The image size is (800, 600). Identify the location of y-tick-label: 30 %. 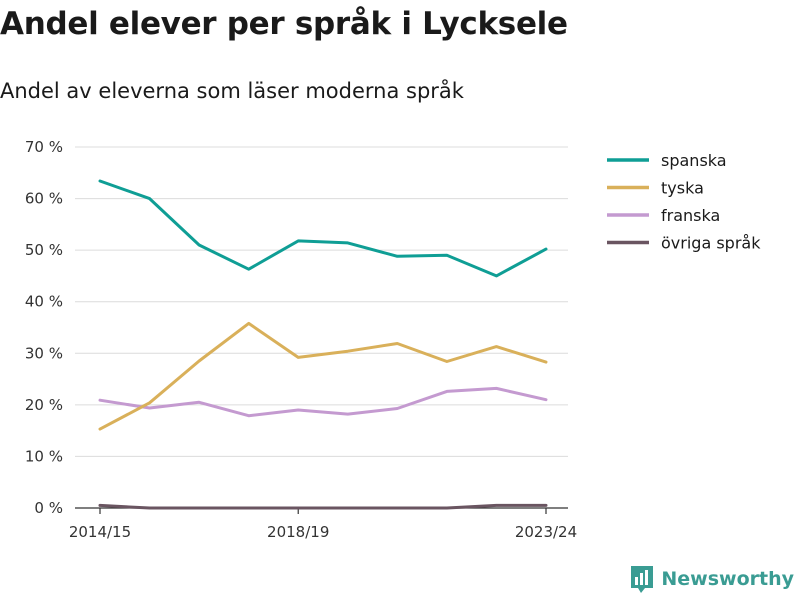
(44, 353).